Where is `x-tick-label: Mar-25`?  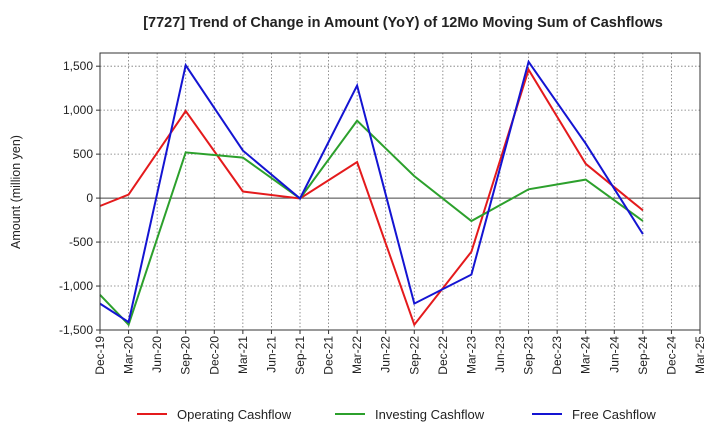 x-tick-label: Mar-25 is located at coordinates (700, 355).